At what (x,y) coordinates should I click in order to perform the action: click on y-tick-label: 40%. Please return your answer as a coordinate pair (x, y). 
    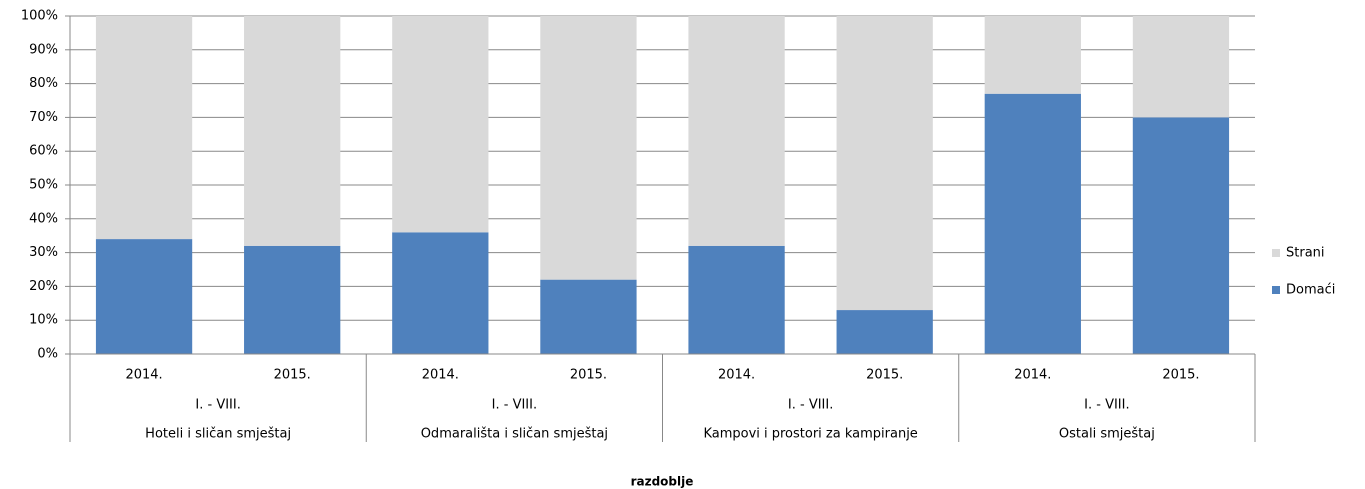
    Looking at the image, I should click on (43, 218).